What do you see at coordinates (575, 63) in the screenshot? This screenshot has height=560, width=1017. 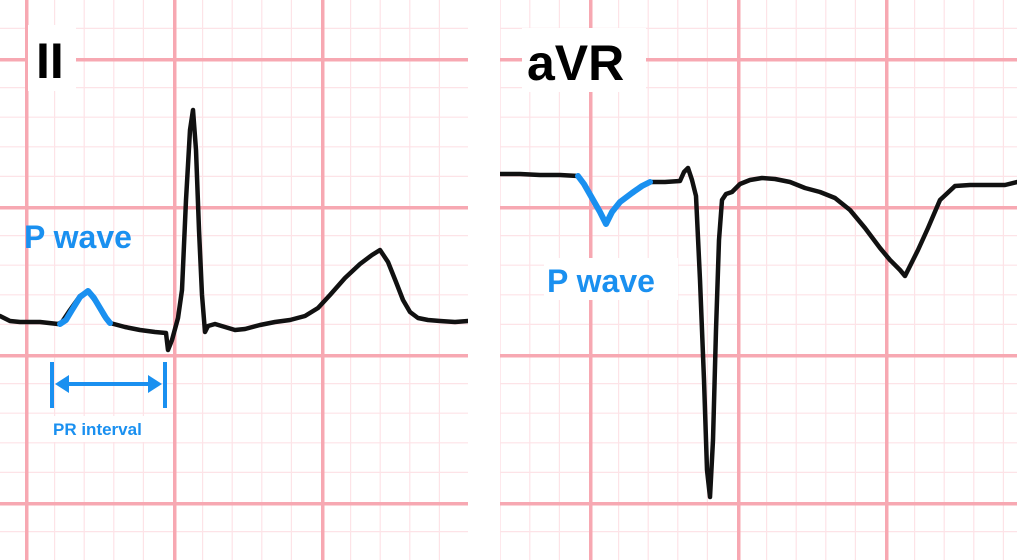 I see `lead-label: aVR` at bounding box center [575, 63].